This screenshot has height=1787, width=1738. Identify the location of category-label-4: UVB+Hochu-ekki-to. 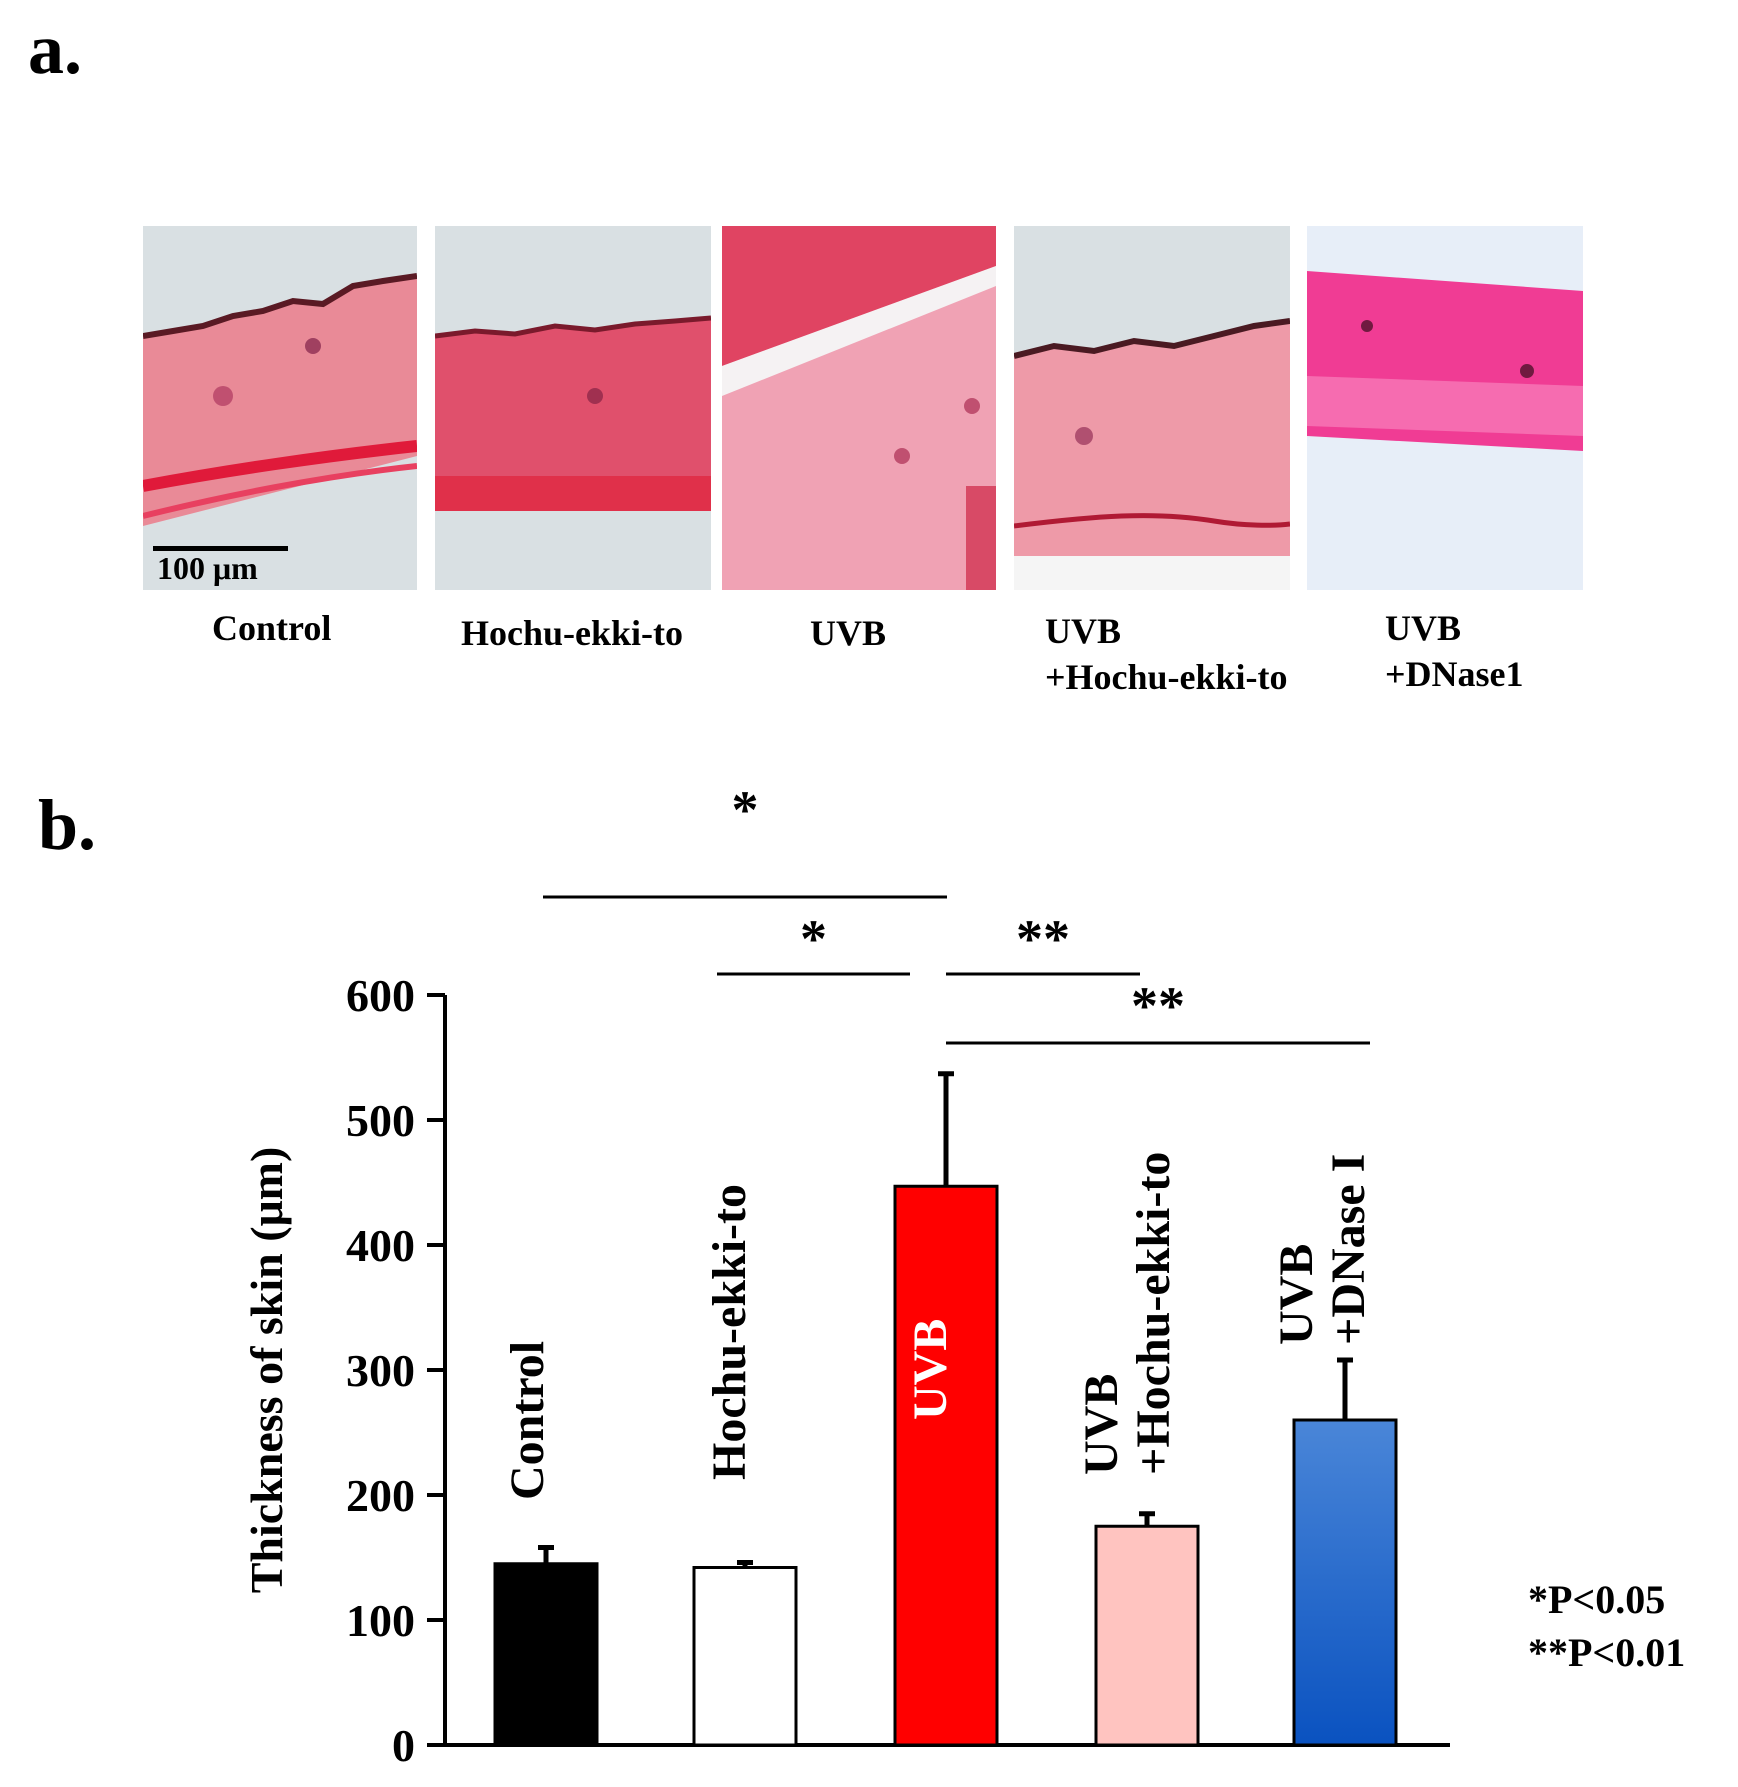
(1127, 1313).